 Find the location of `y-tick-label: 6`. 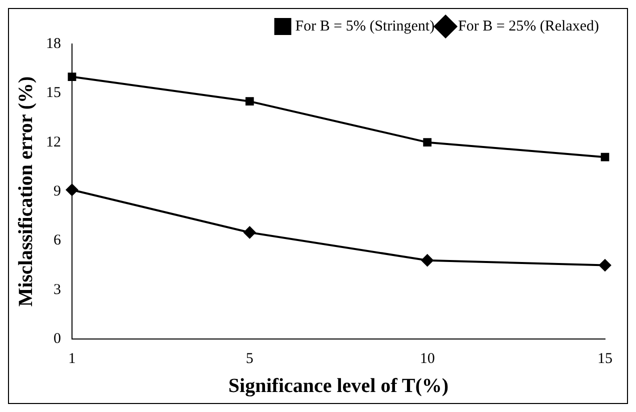

y-tick-label: 6 is located at coordinates (58, 240).